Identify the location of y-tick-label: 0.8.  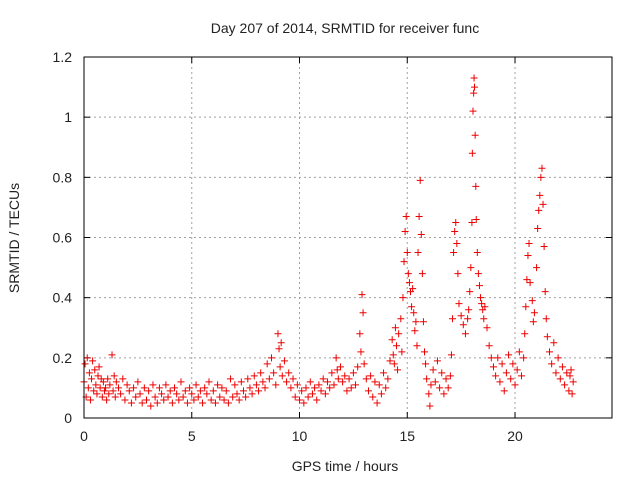
(63, 177).